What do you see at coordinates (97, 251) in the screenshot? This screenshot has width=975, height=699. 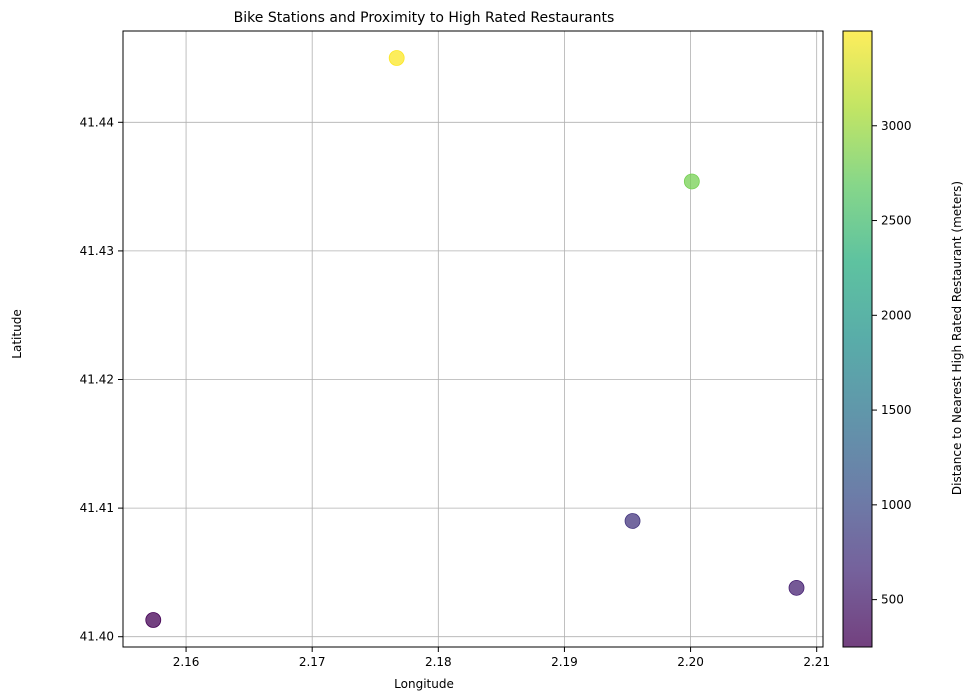 I see `y-tick-label: 41.43` at bounding box center [97, 251].